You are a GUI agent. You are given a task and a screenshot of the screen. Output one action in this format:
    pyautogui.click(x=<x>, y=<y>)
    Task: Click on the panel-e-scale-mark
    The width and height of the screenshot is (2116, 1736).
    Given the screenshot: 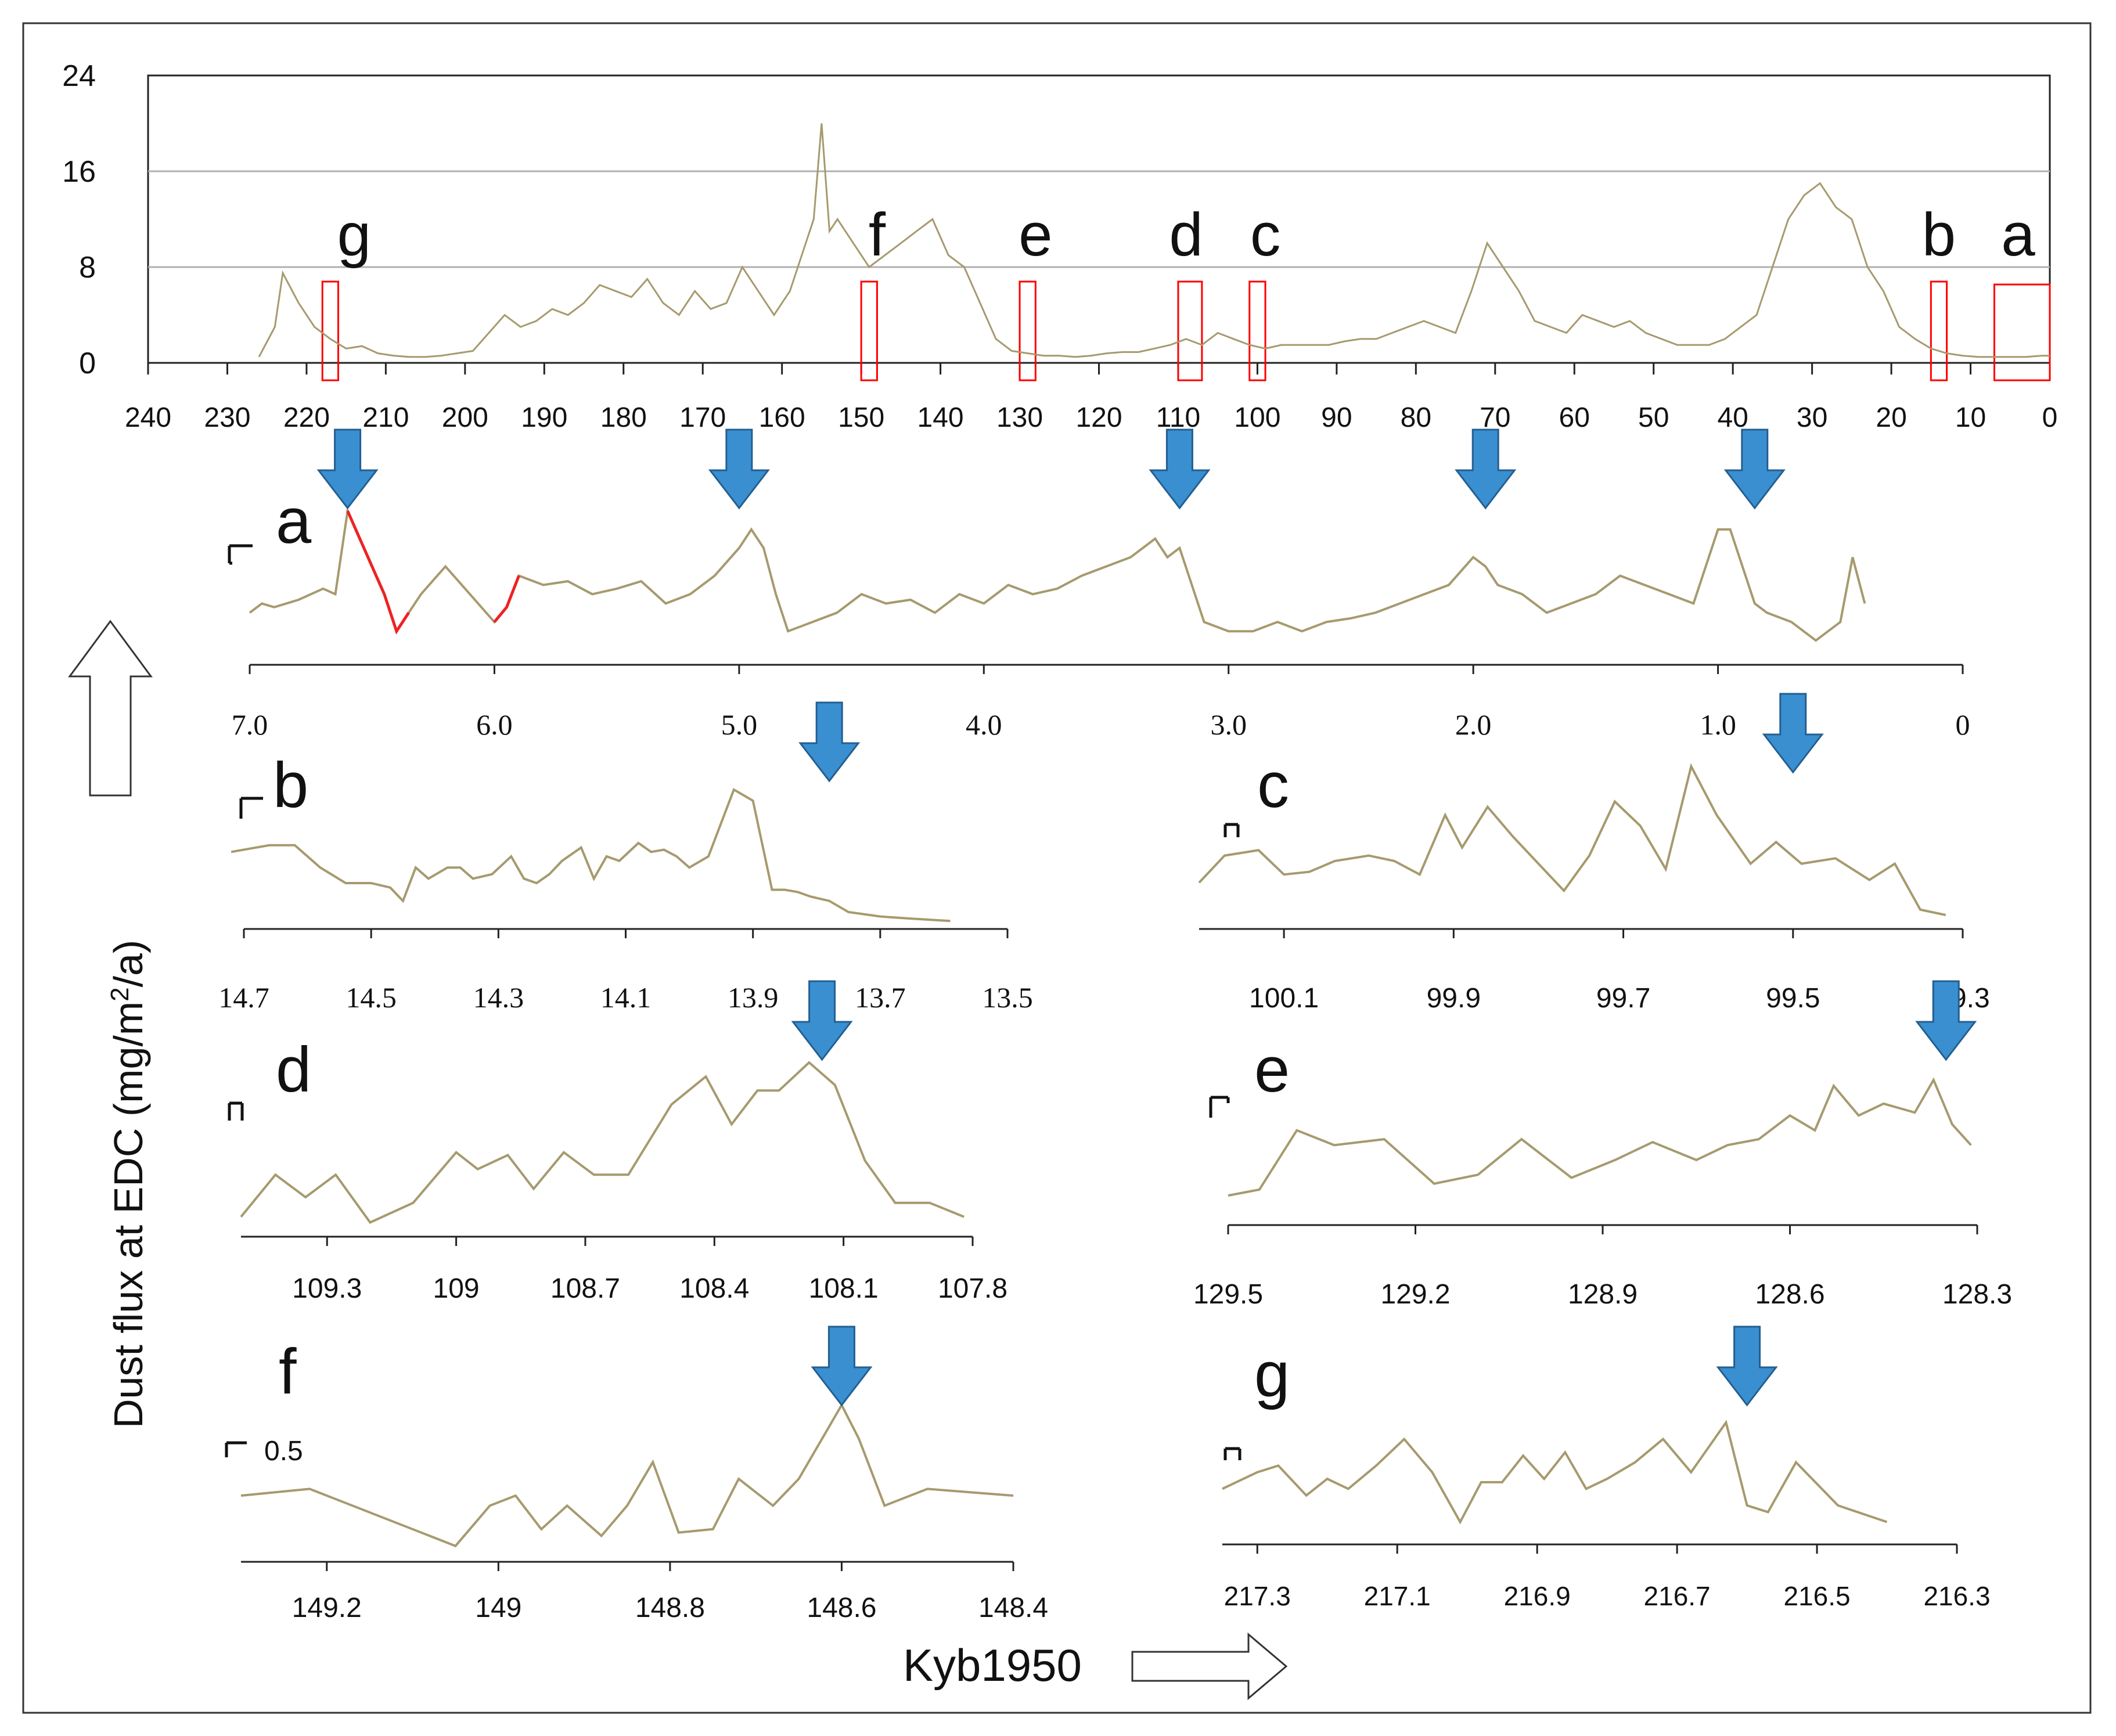 What is the action you would take?
    pyautogui.click(x=1219, y=1107)
    